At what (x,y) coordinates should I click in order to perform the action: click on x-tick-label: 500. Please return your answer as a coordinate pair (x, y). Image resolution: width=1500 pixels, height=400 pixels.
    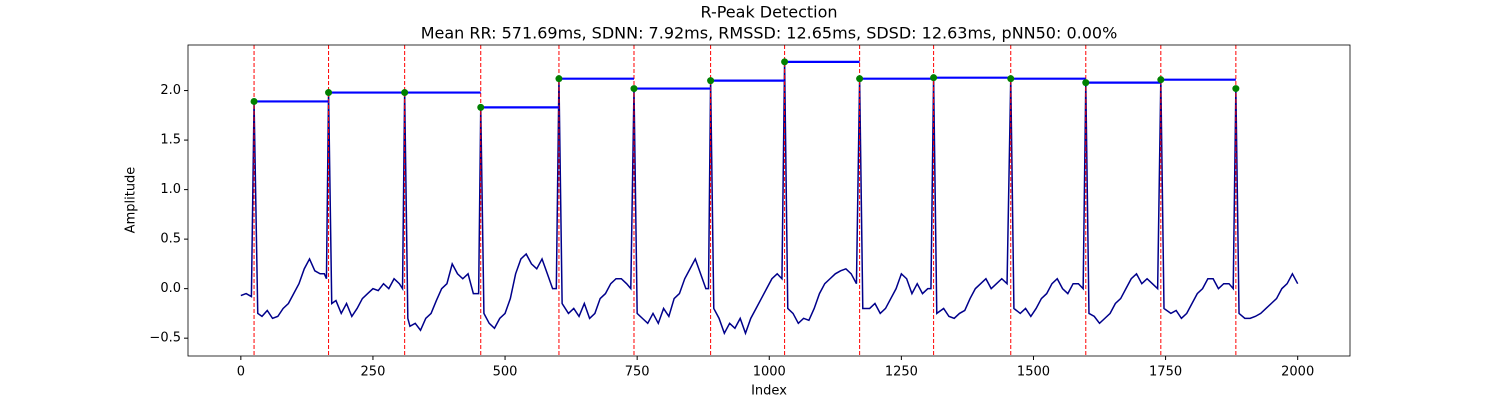
    Looking at the image, I should click on (505, 372).